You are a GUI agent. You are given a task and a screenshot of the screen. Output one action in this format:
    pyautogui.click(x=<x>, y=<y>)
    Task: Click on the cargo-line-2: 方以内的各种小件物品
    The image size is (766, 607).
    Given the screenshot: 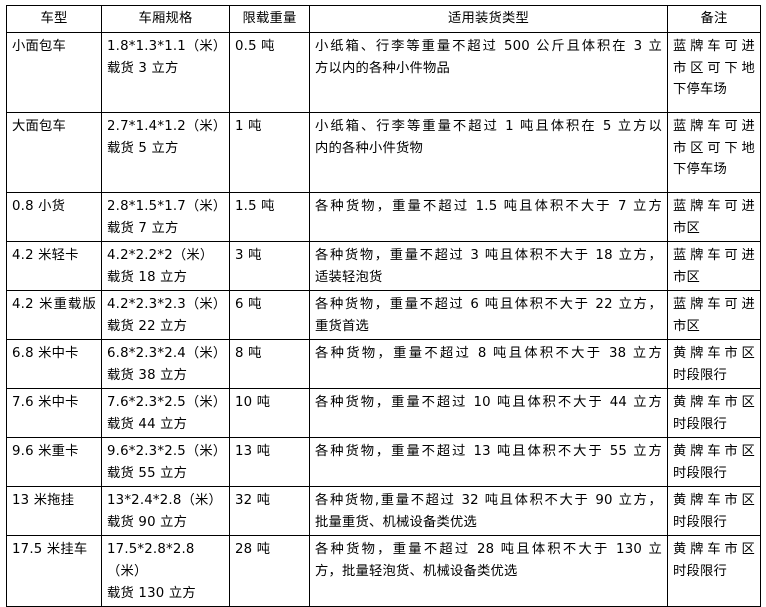 What is the action you would take?
    pyautogui.click(x=382, y=68)
    